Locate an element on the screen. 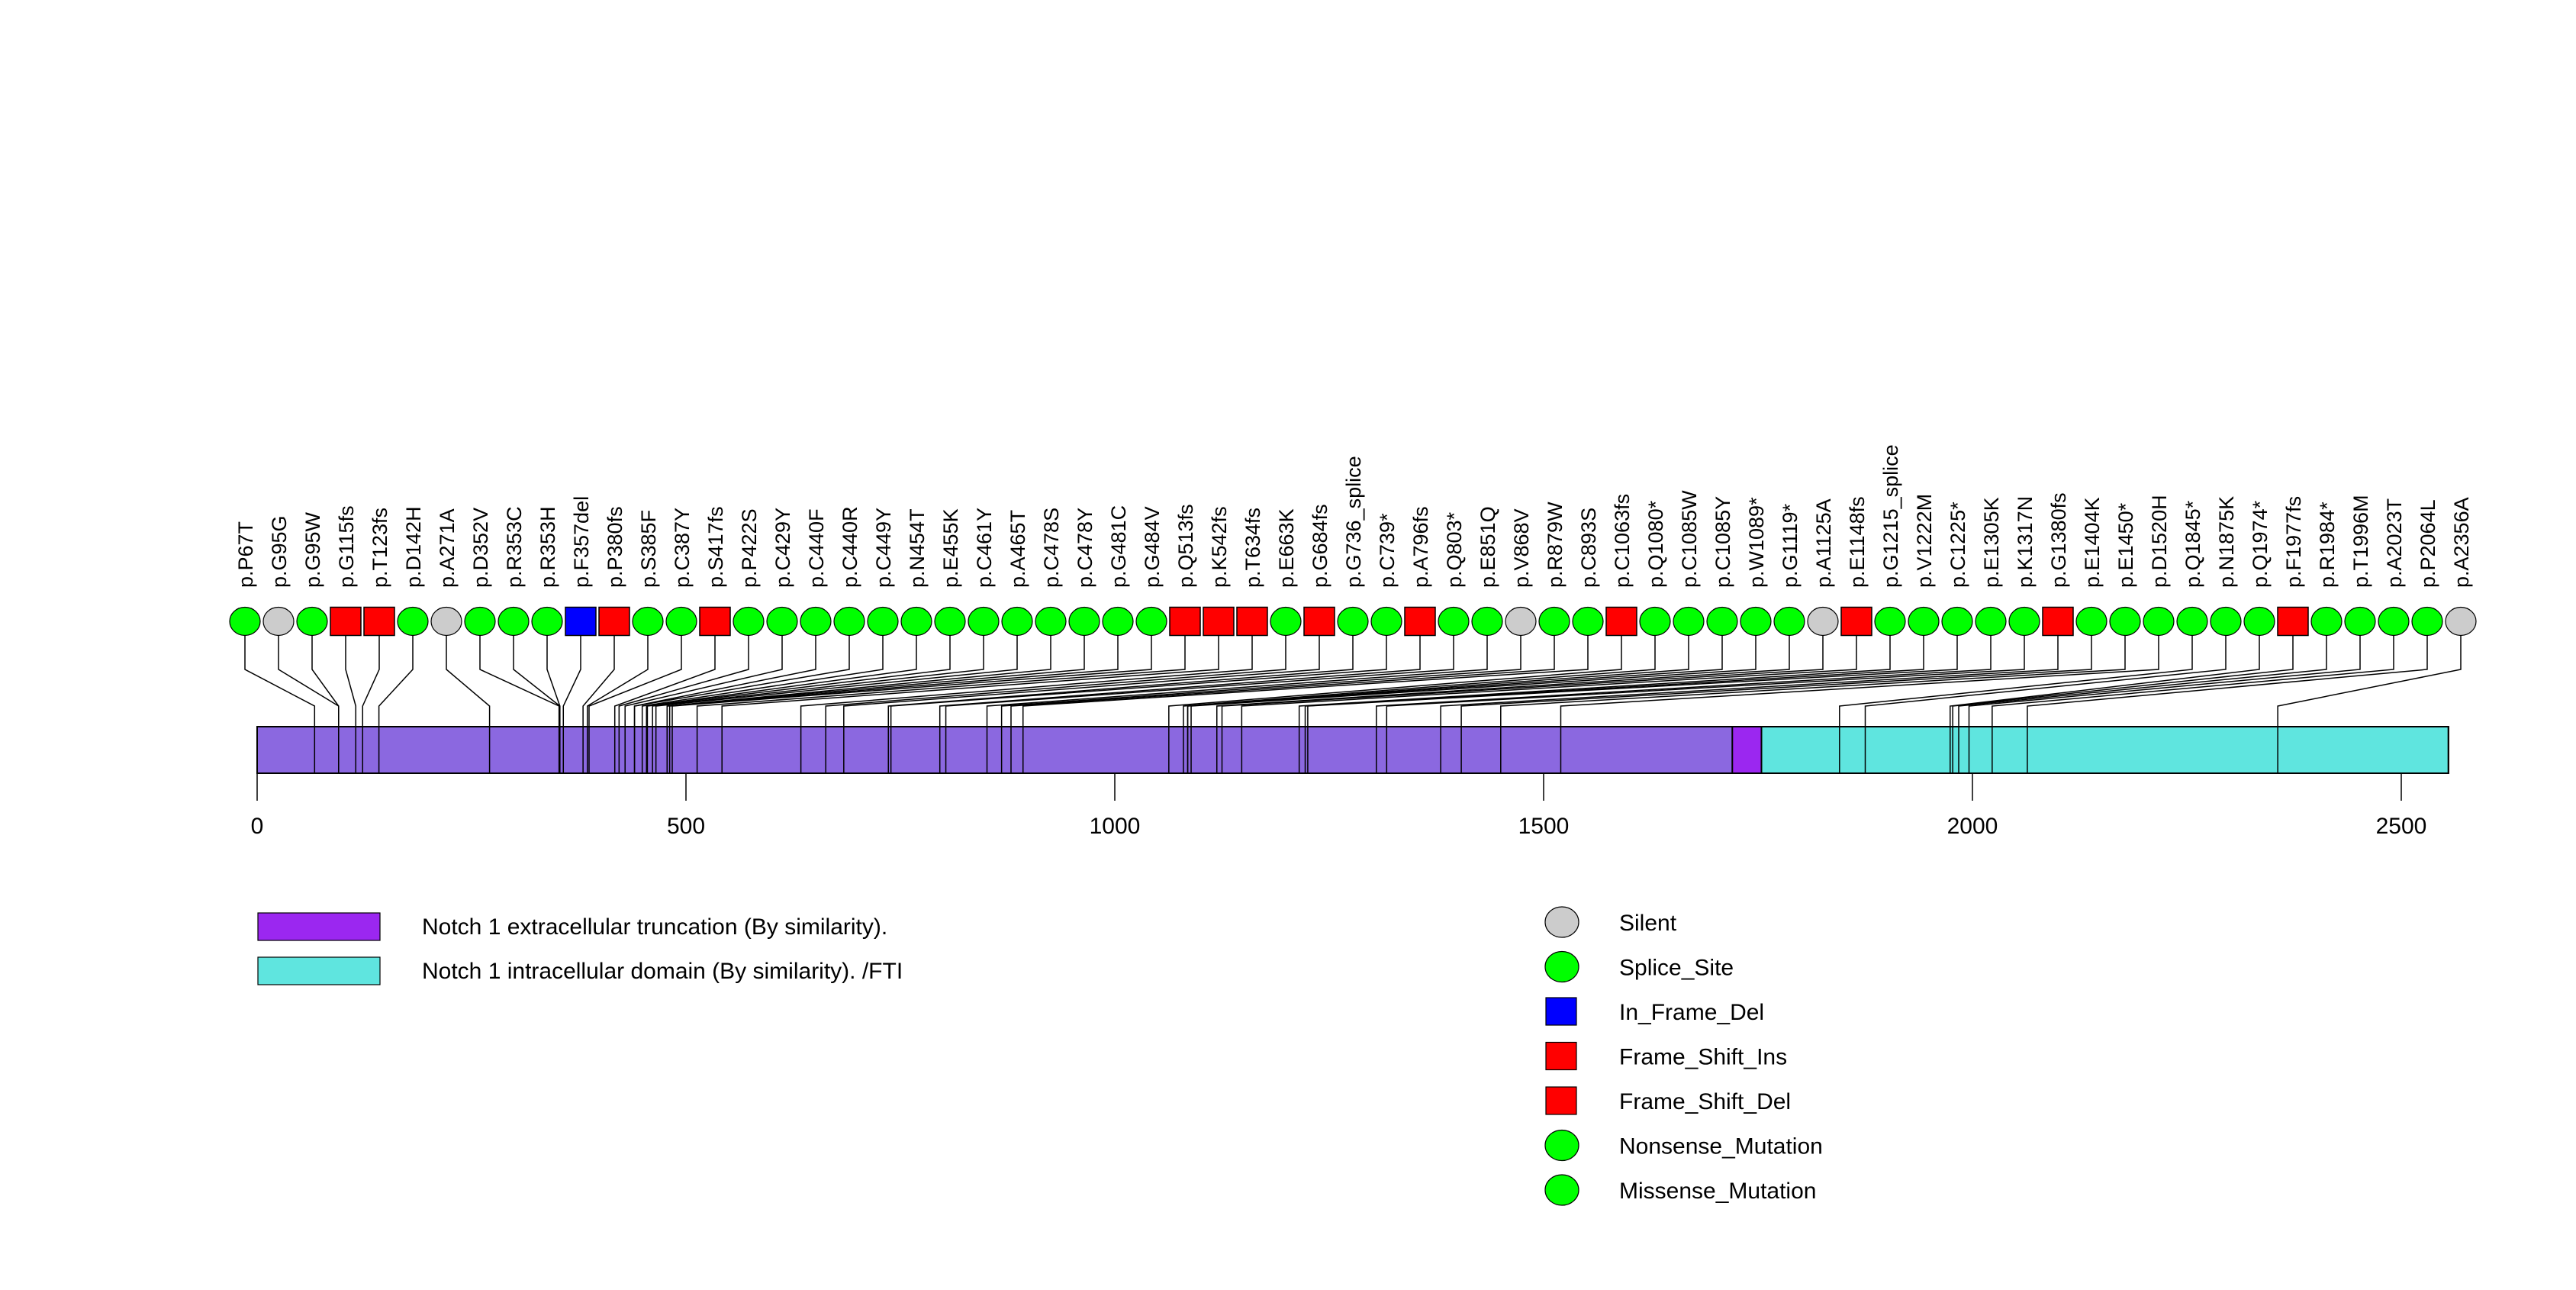  mutation-label: p.Q1974* is located at coordinates (2260, 544).